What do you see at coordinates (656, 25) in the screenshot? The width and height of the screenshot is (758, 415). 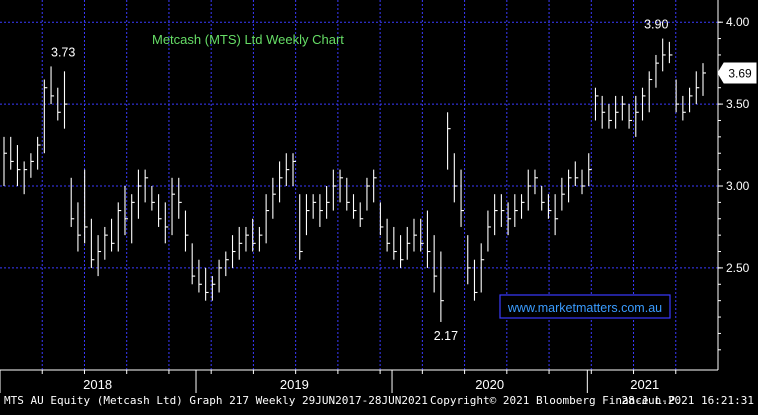 I see `price-annotation: 3.90` at bounding box center [656, 25].